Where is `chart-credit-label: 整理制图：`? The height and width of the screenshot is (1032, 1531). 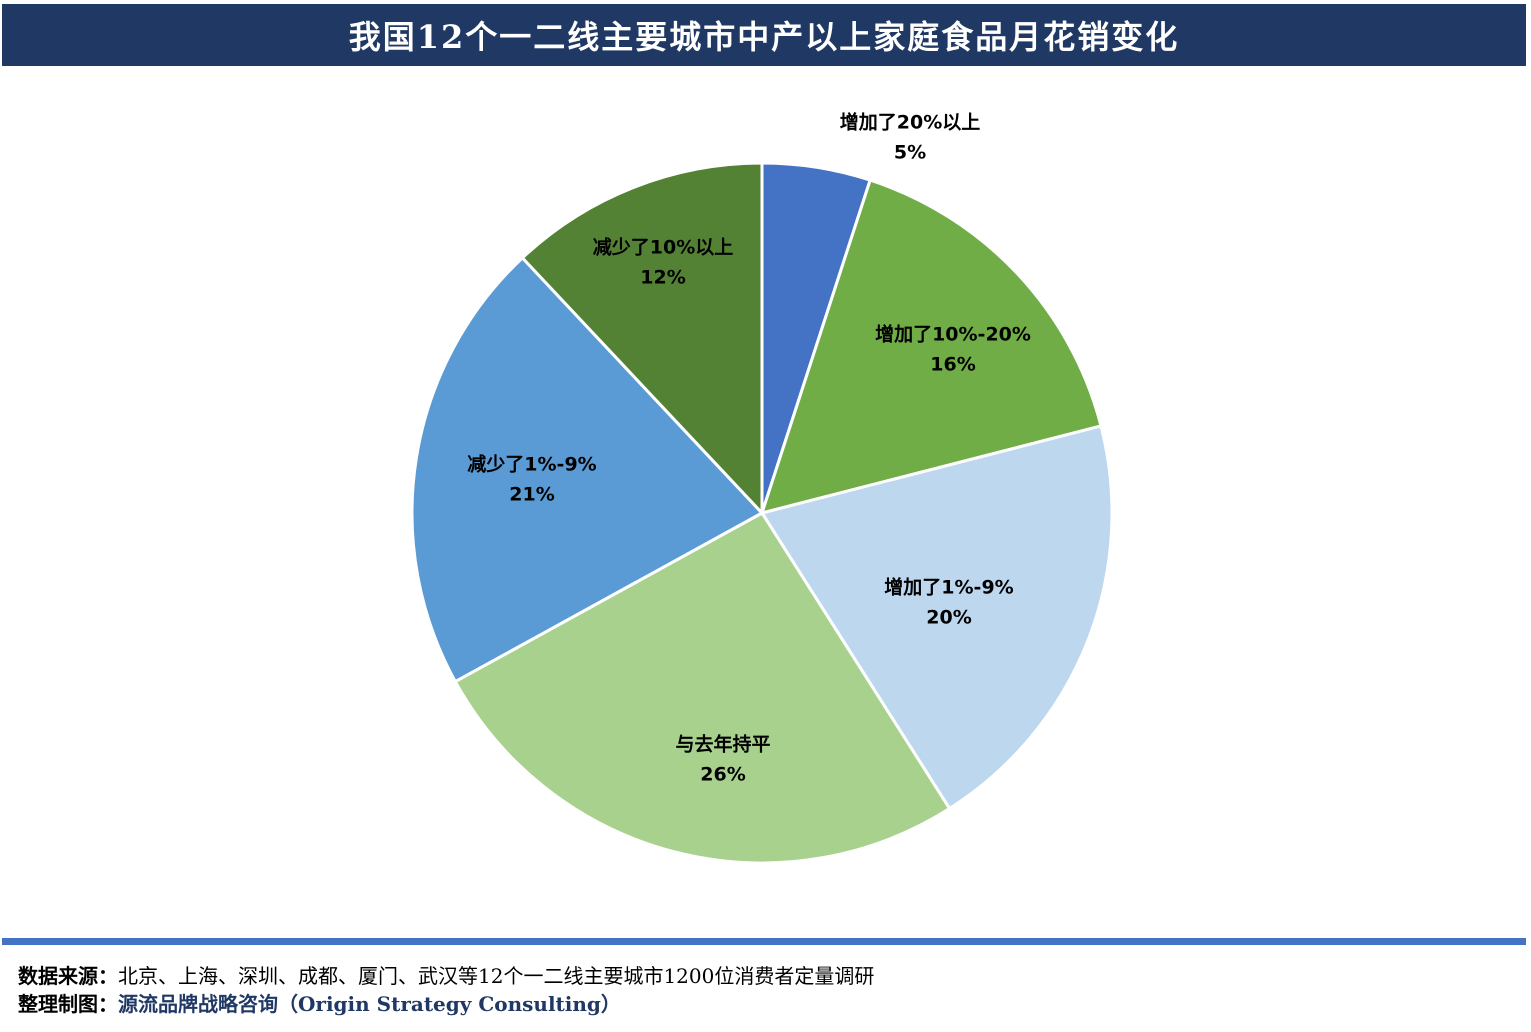
chart-credit-label: 整理制图： is located at coordinates (68, 1004).